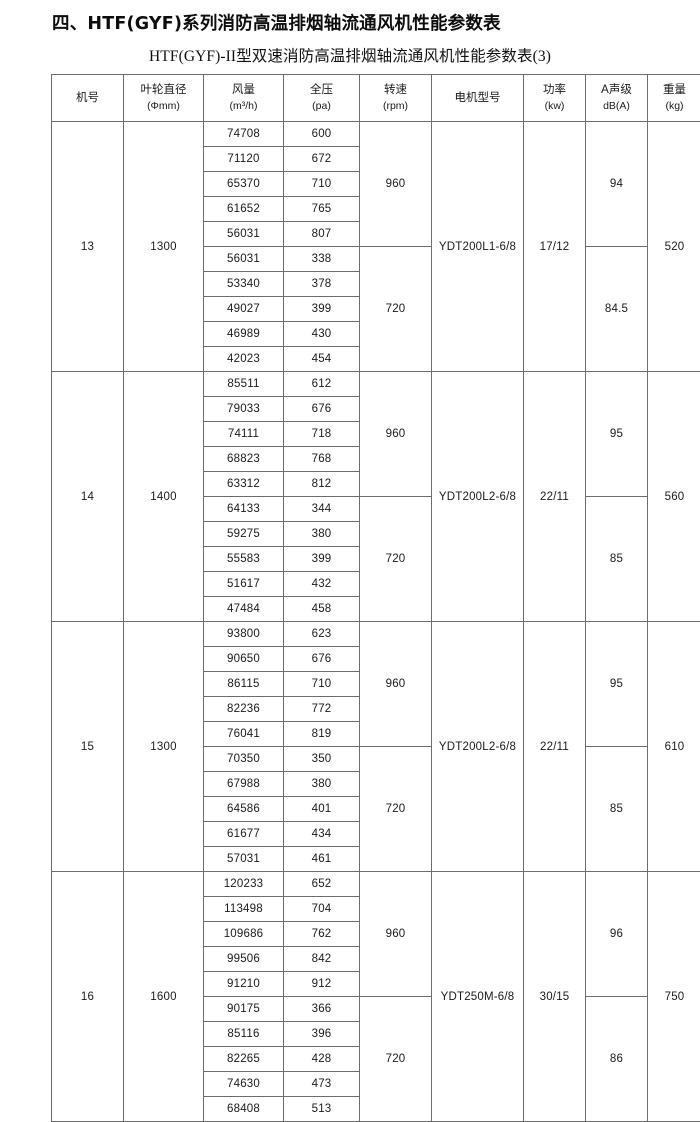 The height and width of the screenshot is (1122, 700). I want to click on column-header-unit: (rpm), so click(395, 106).